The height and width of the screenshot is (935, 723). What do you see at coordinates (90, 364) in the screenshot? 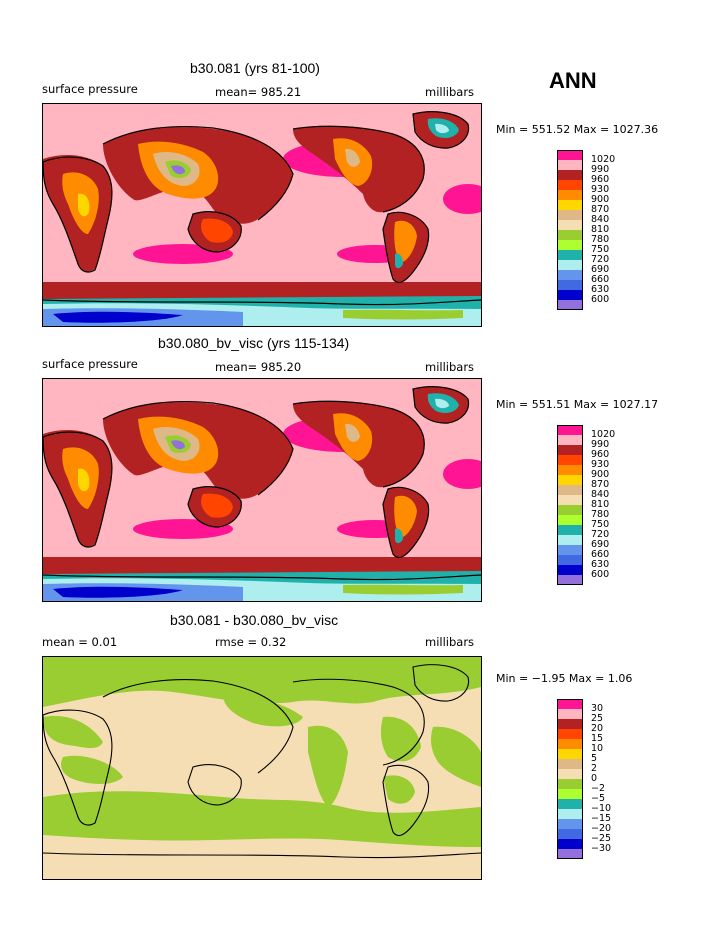
I see `panel-2-variable-label: surface pressure` at bounding box center [90, 364].